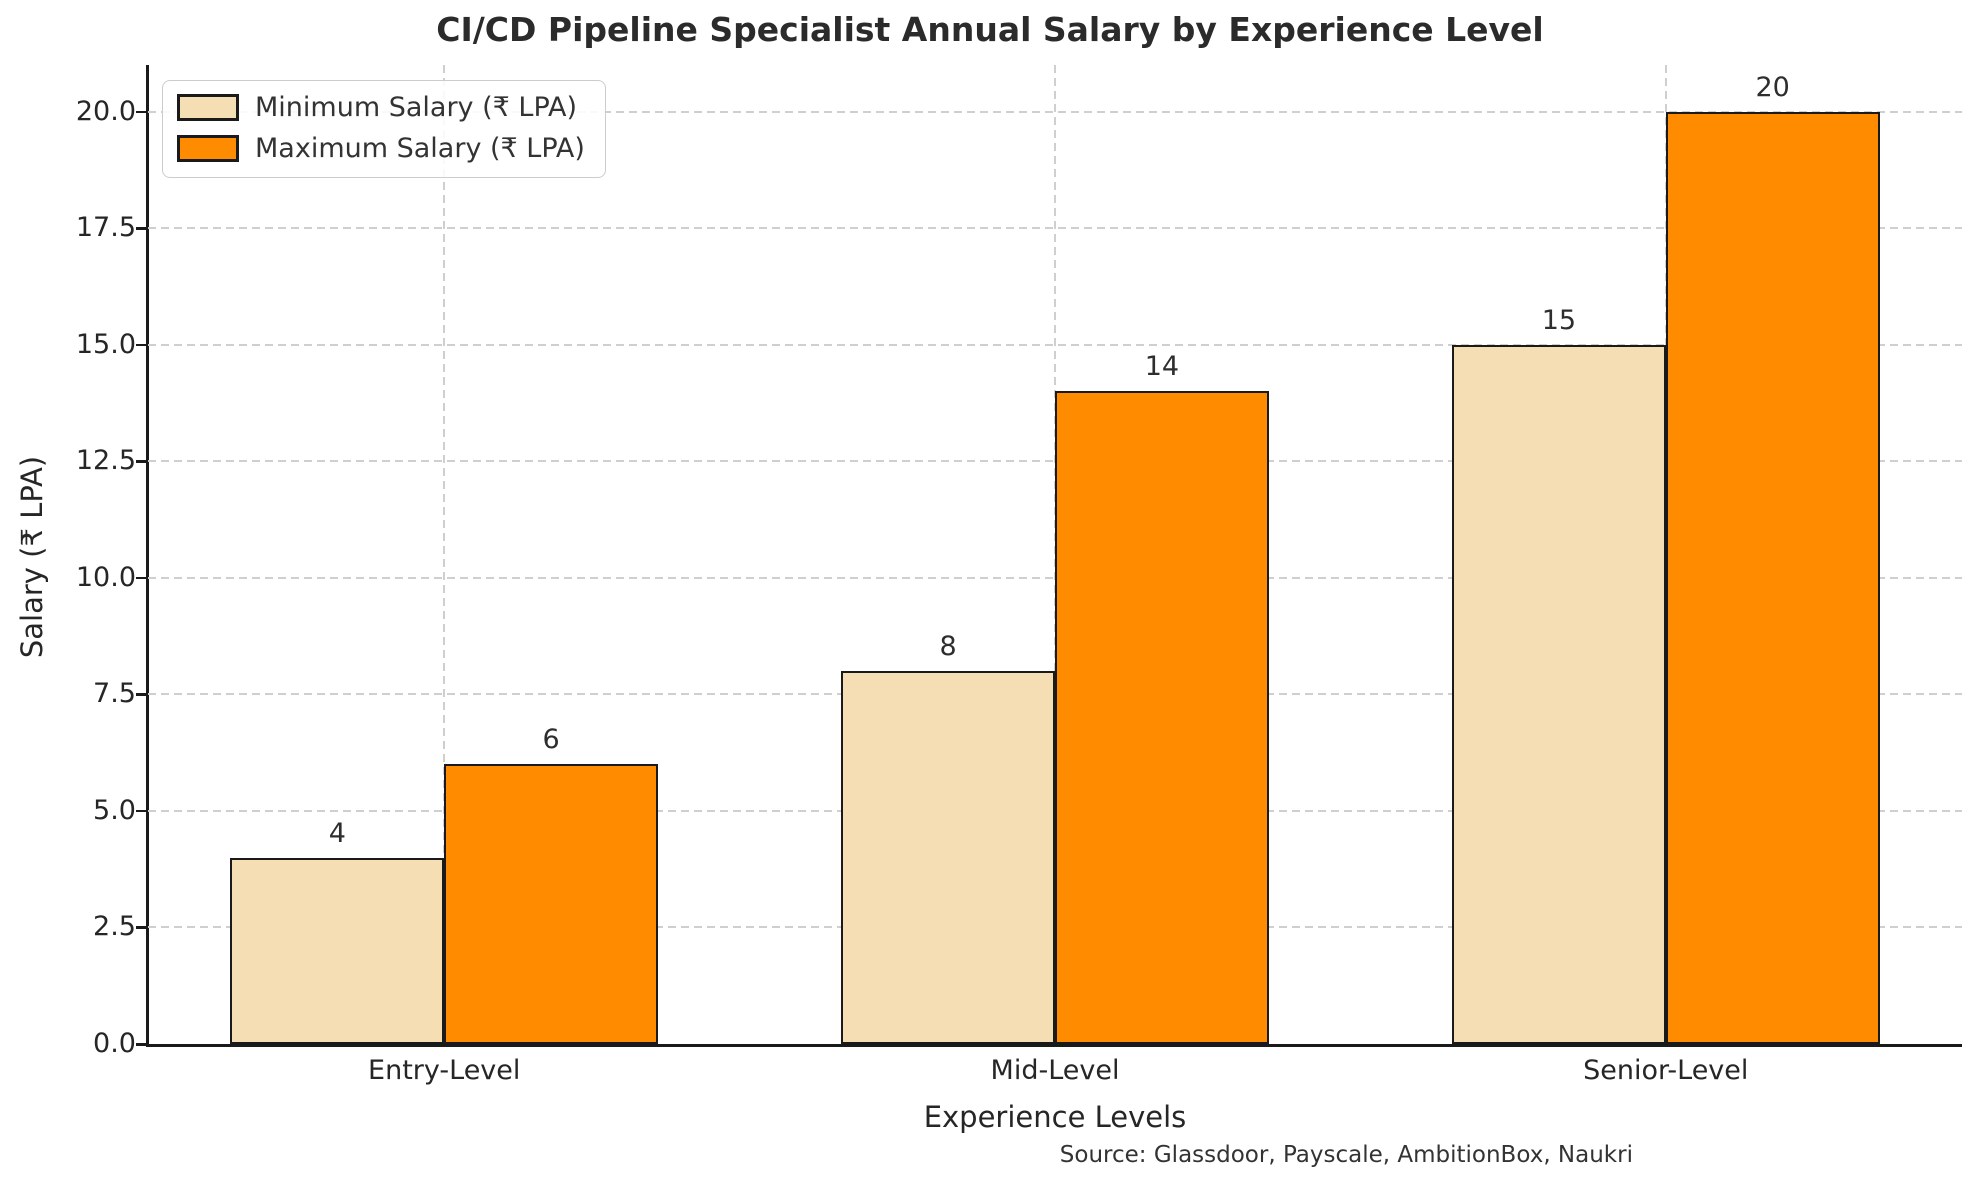 The width and height of the screenshot is (1980, 1186). Describe the element at coordinates (105, 577) in the screenshot. I see `y-tick-label: 10.0` at that location.